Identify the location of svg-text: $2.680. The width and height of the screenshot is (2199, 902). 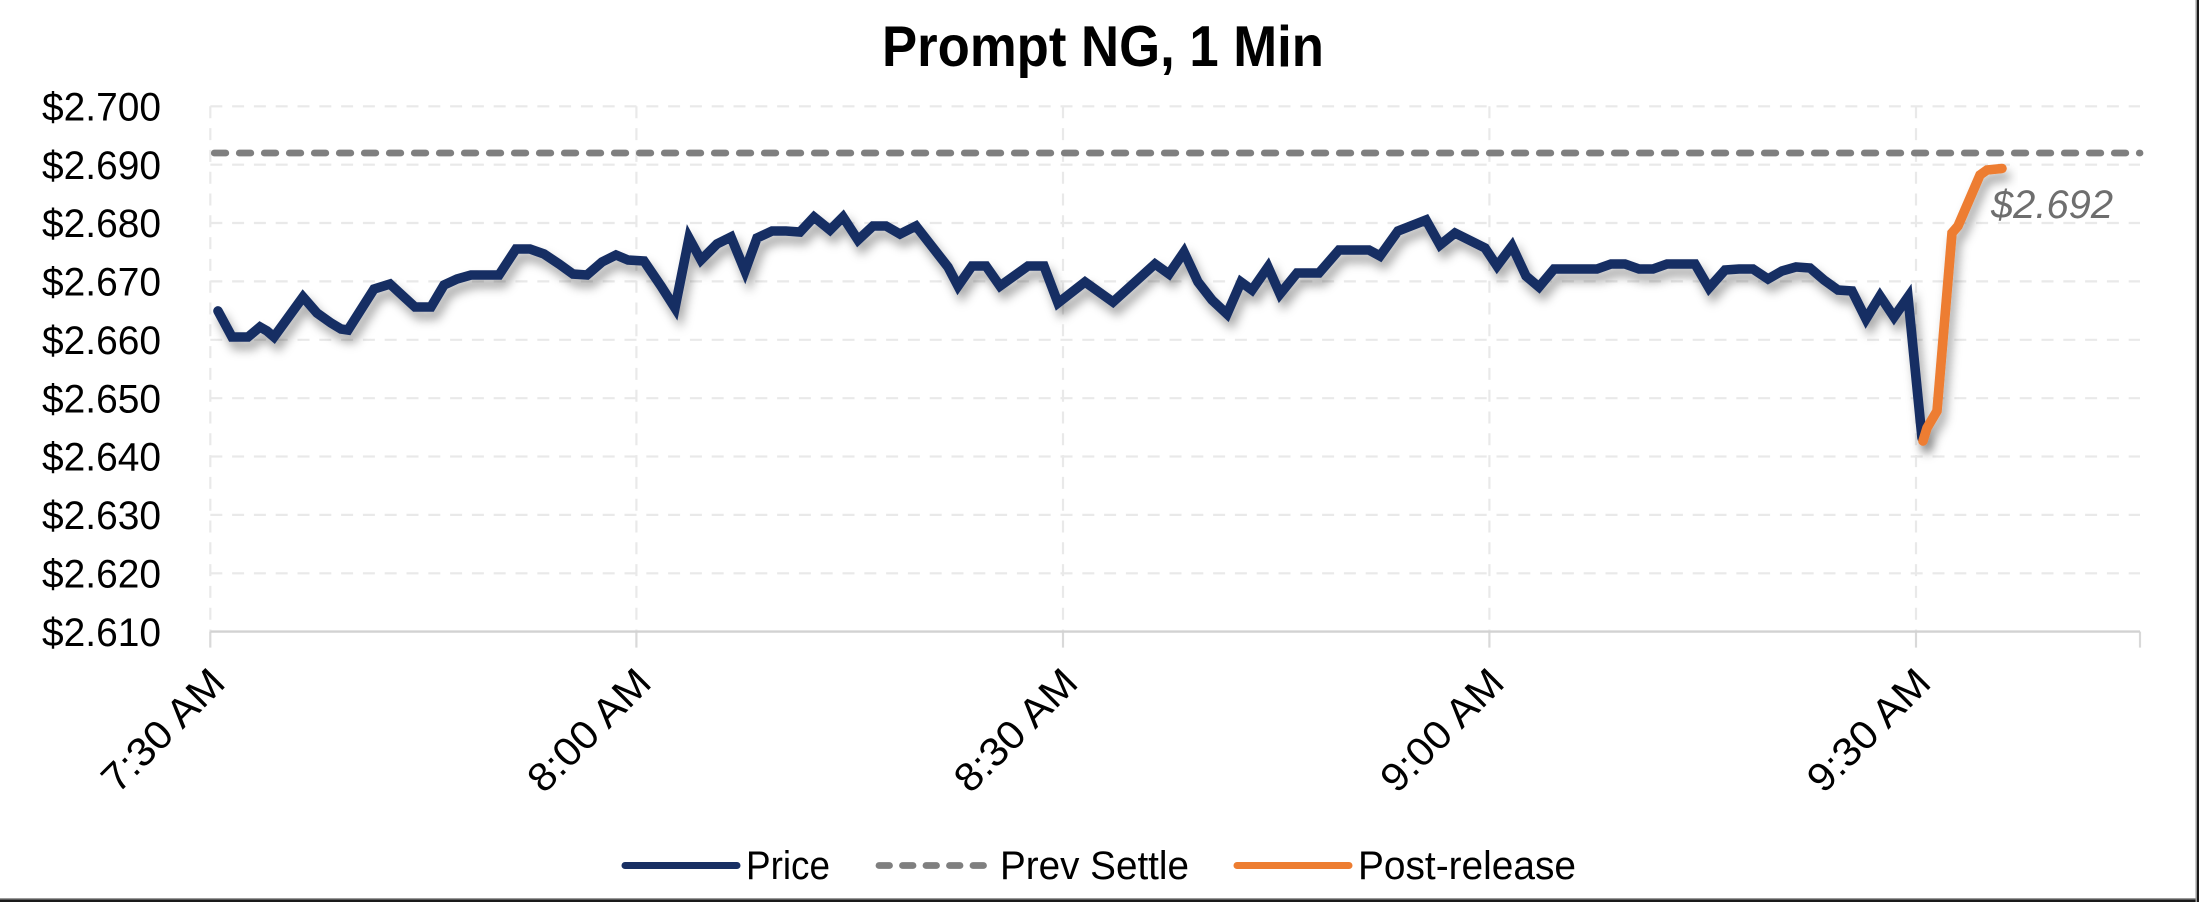
(101, 224).